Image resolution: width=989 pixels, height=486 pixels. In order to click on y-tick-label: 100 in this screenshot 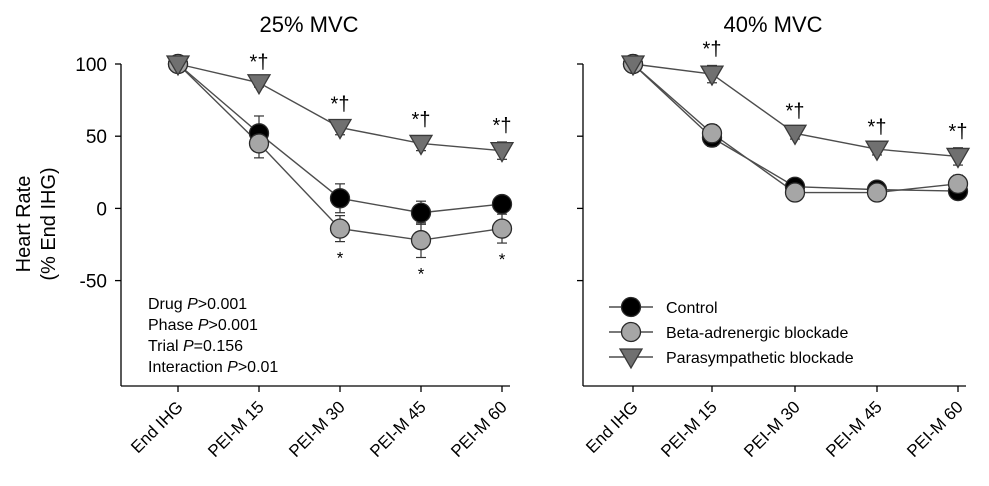, I will do `click(91, 65)`.